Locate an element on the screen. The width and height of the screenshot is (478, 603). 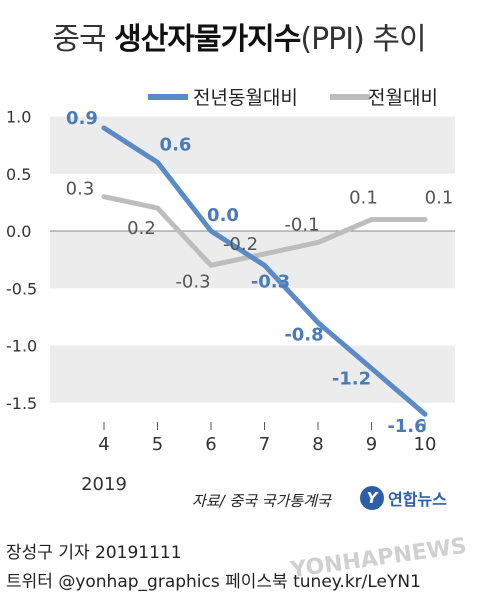
title-bold: 생산자물가지수 is located at coordinates (207, 39).